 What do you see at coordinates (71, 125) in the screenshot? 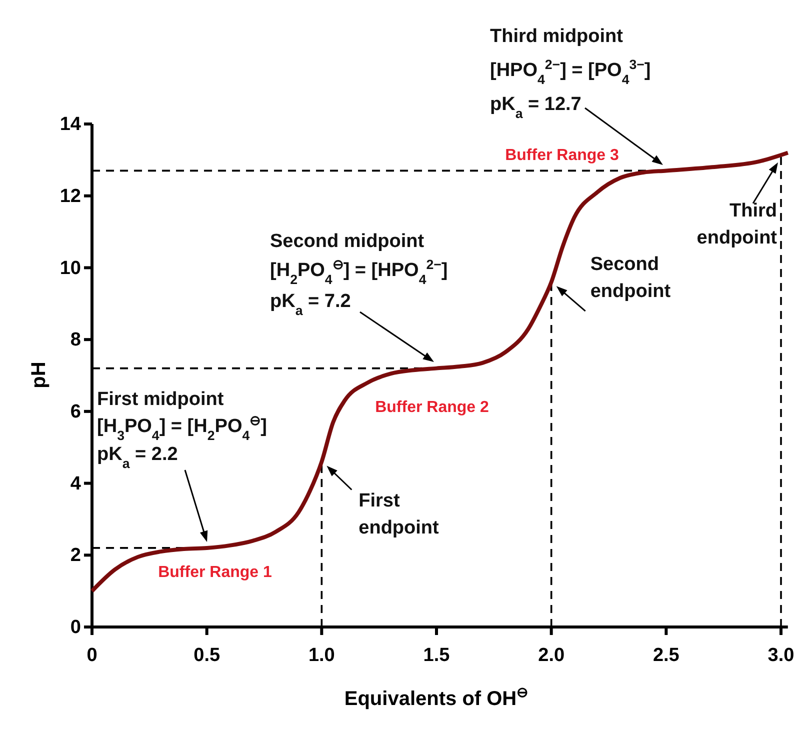
I see `y-tick-label: 14` at bounding box center [71, 125].